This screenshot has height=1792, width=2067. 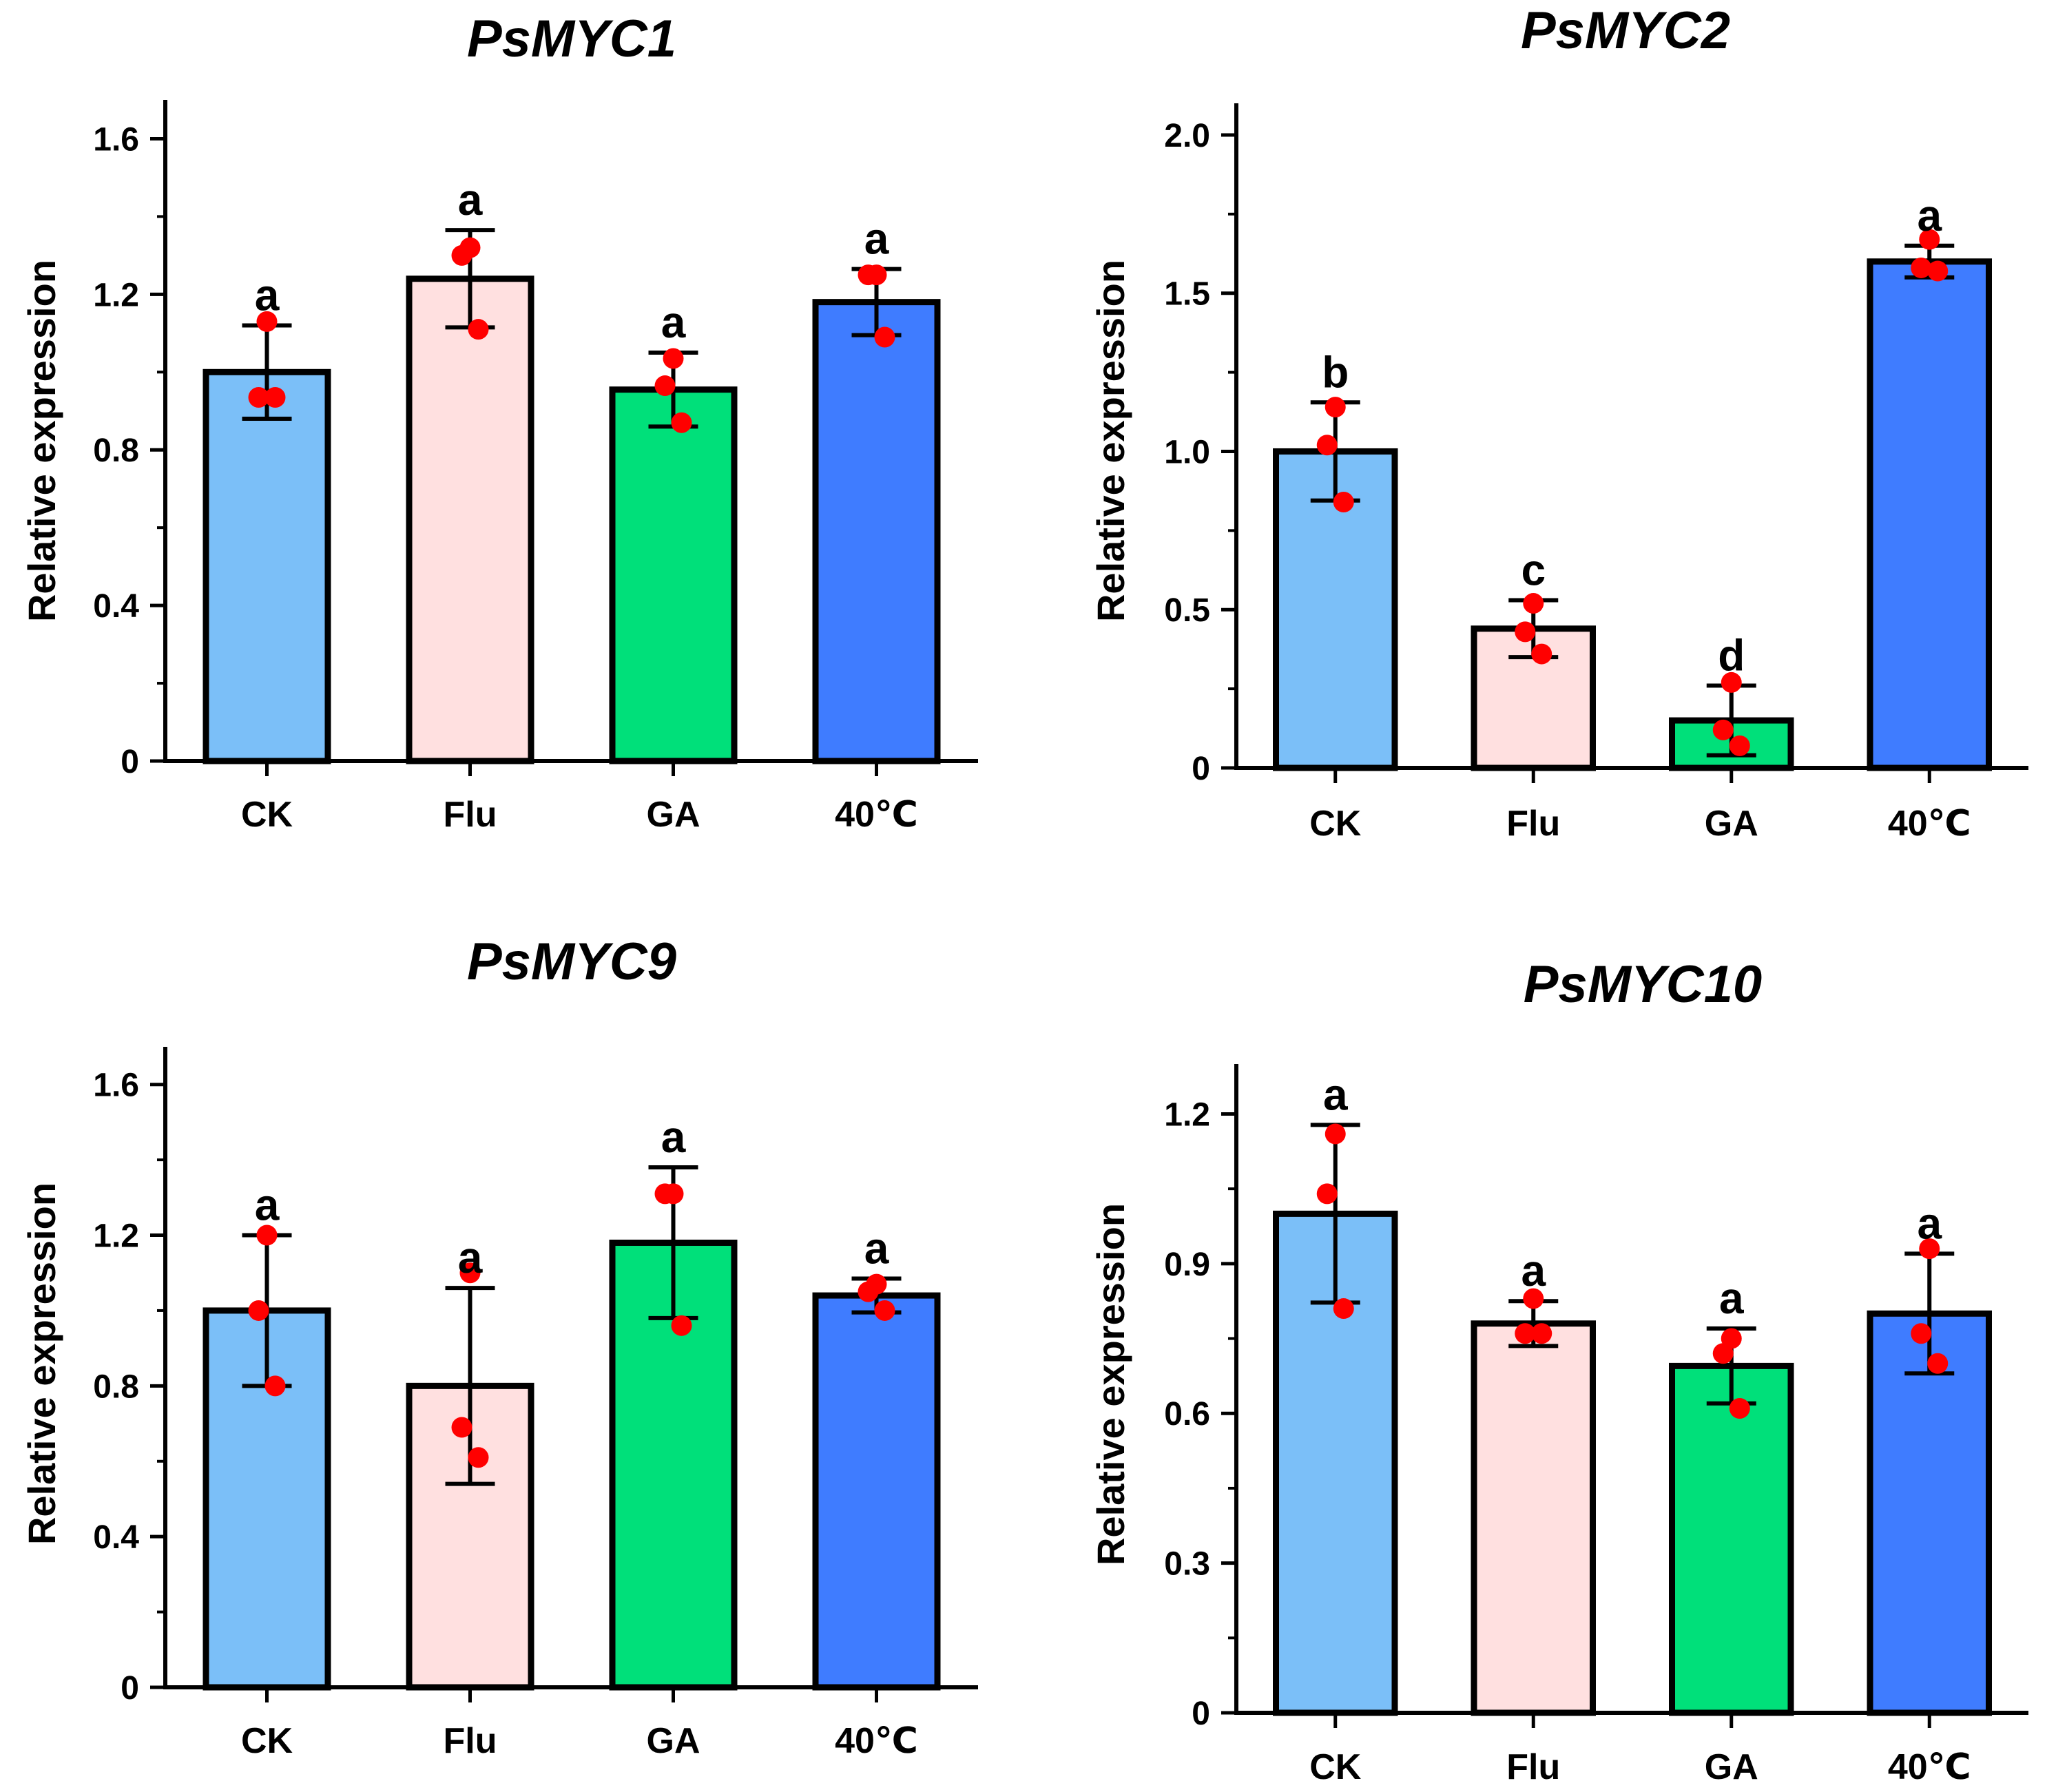 What do you see at coordinates (571, 39) in the screenshot?
I see `panel-title: PsMYC1` at bounding box center [571, 39].